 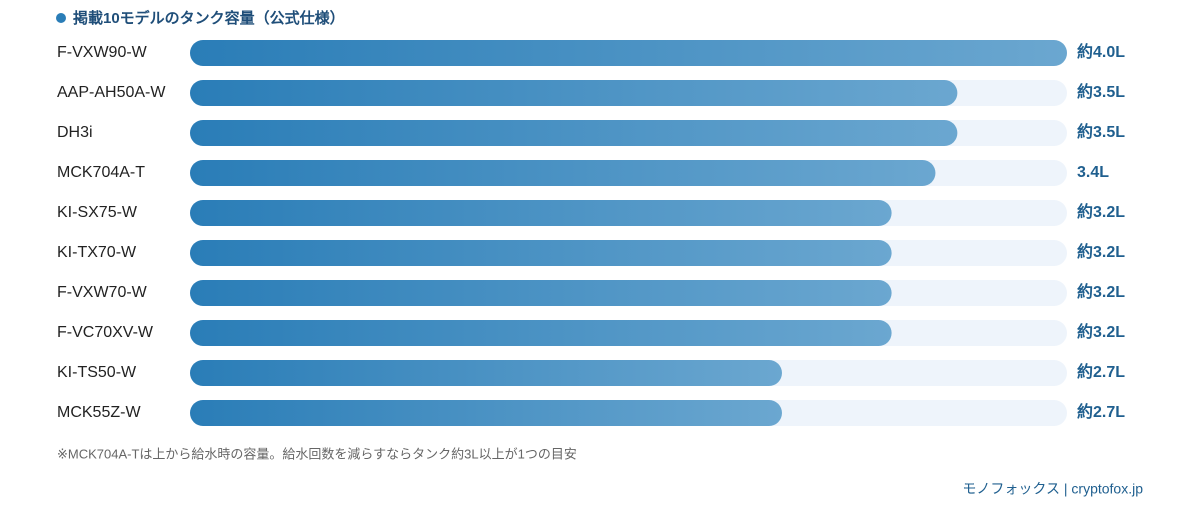 What do you see at coordinates (1052, 489) in the screenshot?
I see `source: モノフォックス | cryptofox.jp` at bounding box center [1052, 489].